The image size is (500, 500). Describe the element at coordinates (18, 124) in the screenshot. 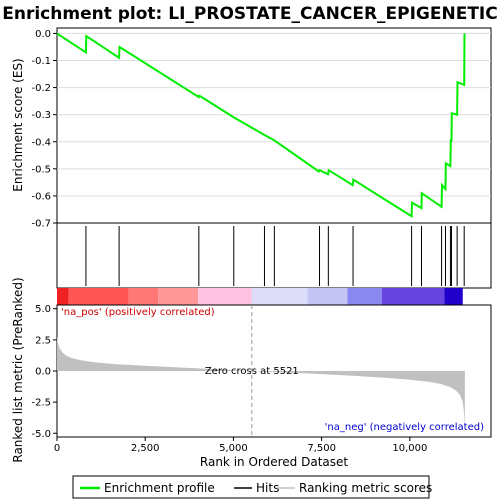

I see `es-y-axis-label: Enrichment score (ES)` at that location.